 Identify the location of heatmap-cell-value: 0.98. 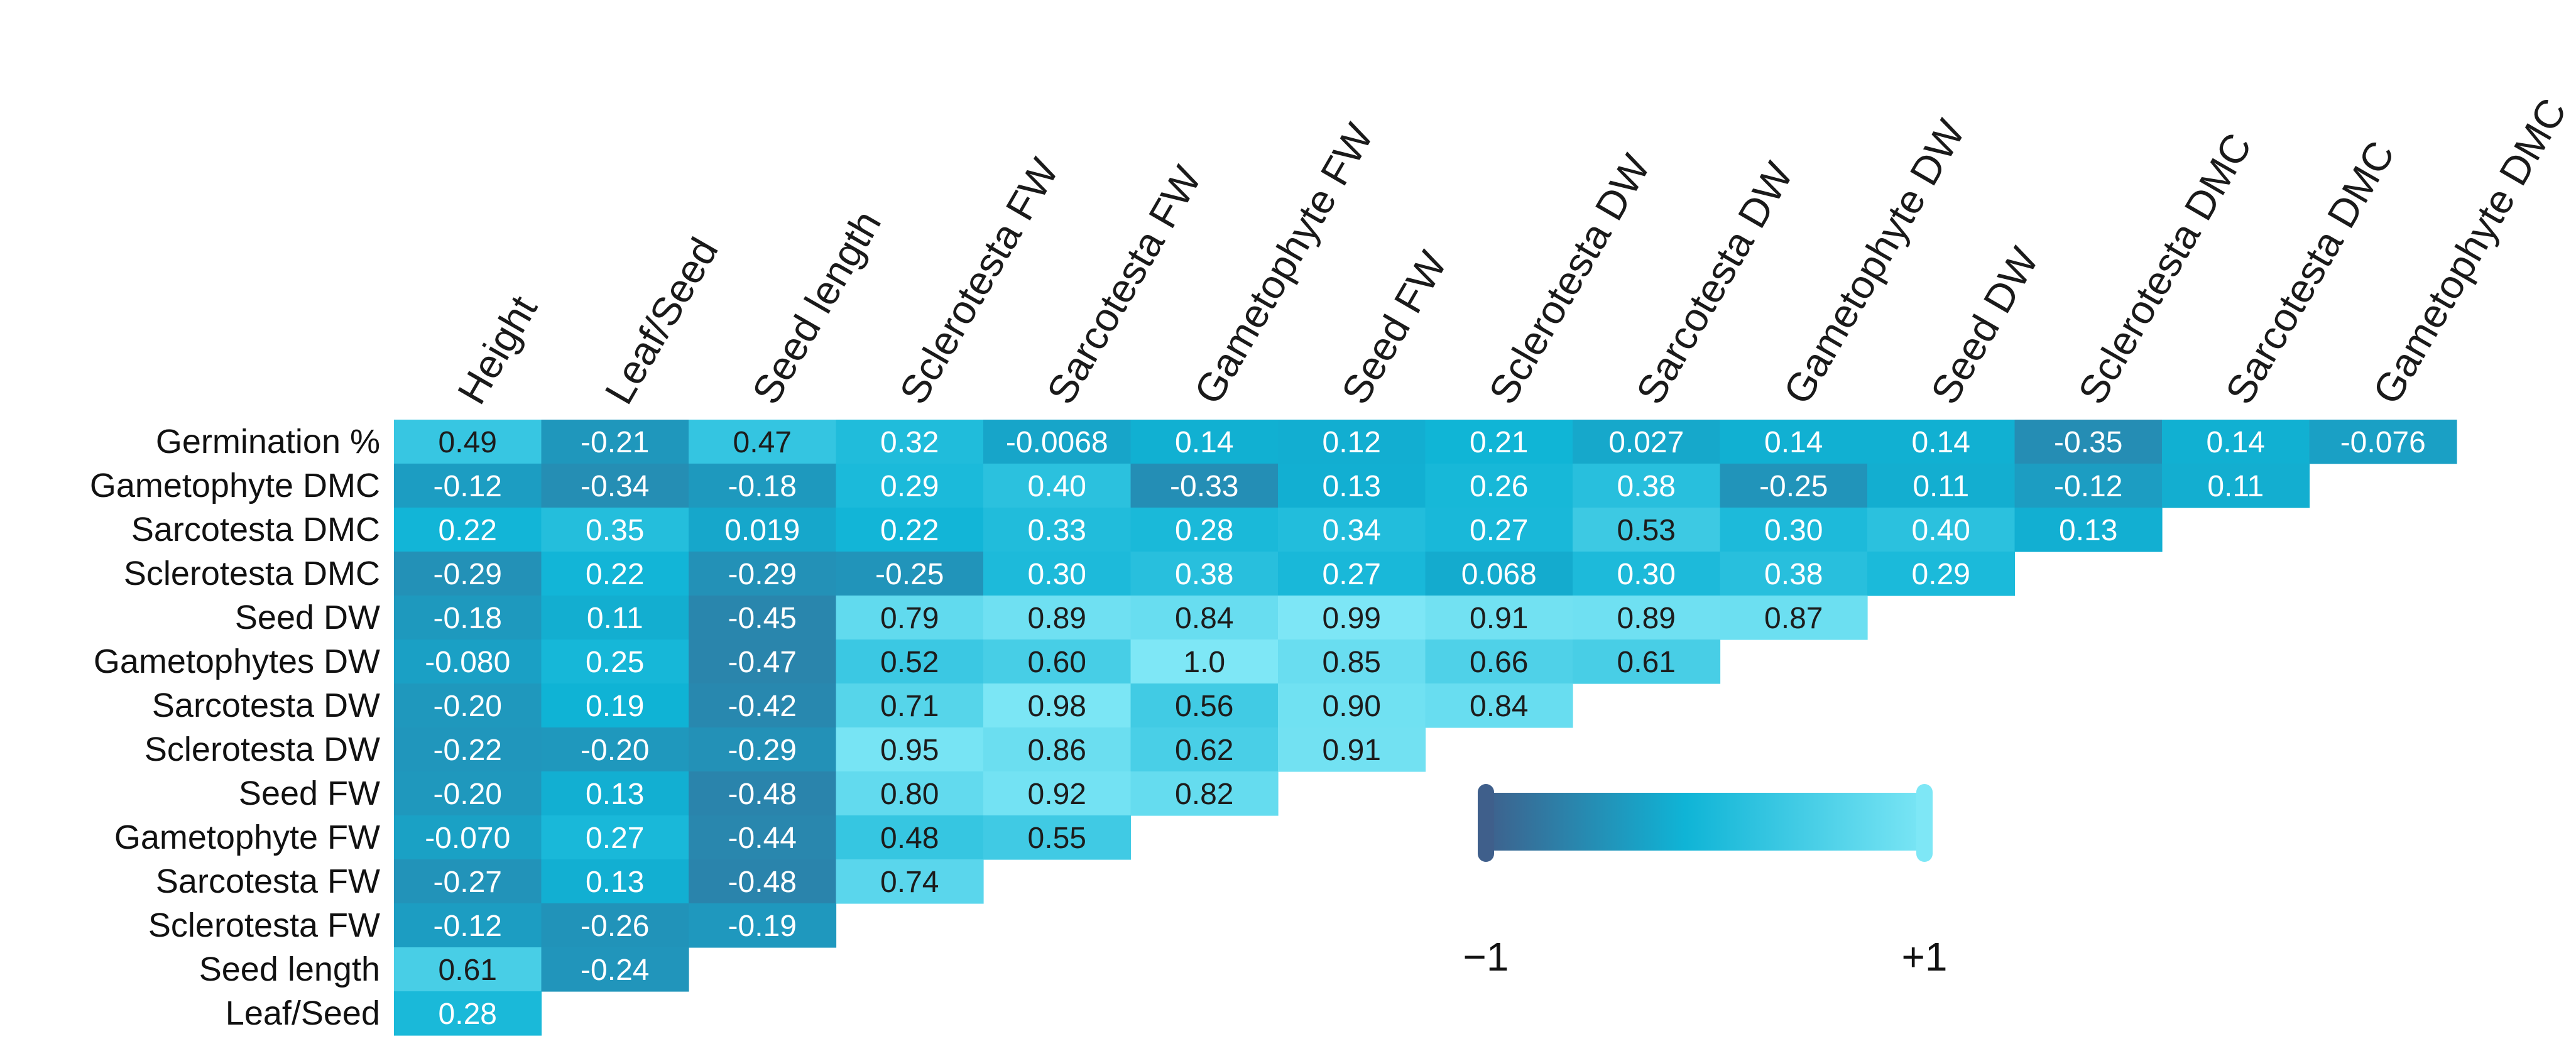
(1057, 706).